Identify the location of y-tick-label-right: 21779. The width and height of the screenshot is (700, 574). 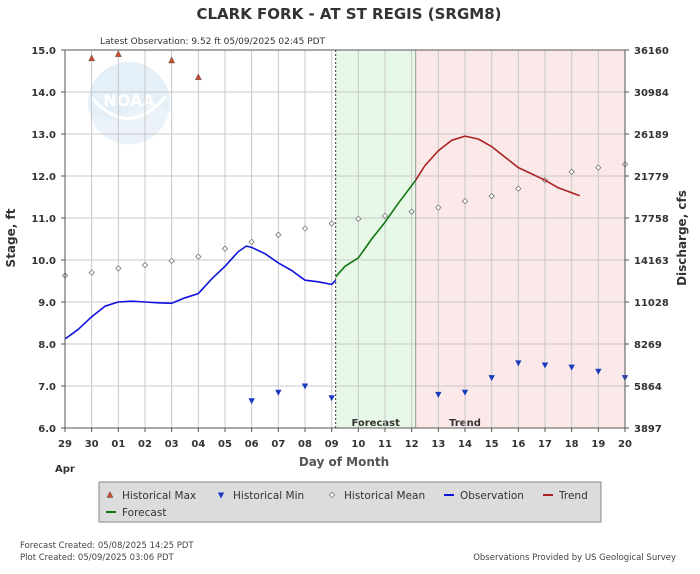
(651, 177).